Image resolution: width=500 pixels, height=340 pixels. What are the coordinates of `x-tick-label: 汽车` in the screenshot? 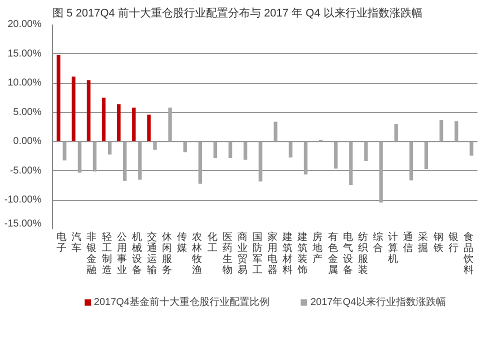 It's located at (77, 242).